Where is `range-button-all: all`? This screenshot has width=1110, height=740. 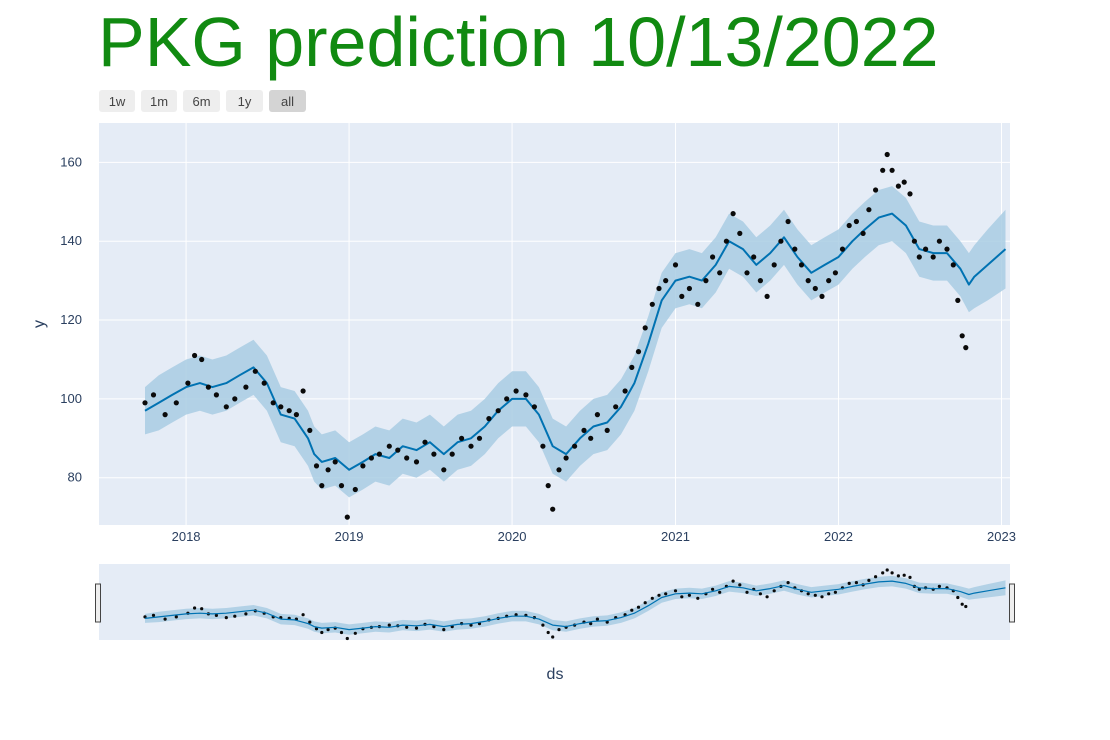
range-button-all: all is located at coordinates (287, 101).